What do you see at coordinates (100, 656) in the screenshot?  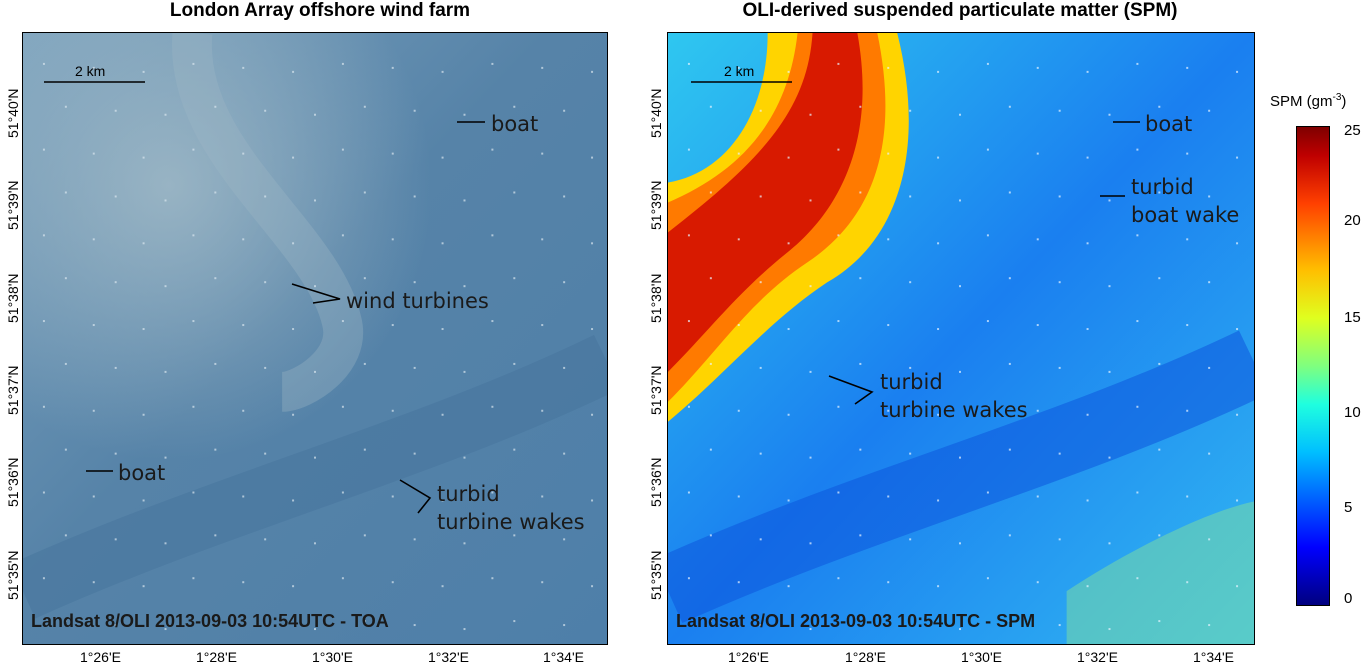 I see `x-tick-1-26-left: 1°26'E` at bounding box center [100, 656].